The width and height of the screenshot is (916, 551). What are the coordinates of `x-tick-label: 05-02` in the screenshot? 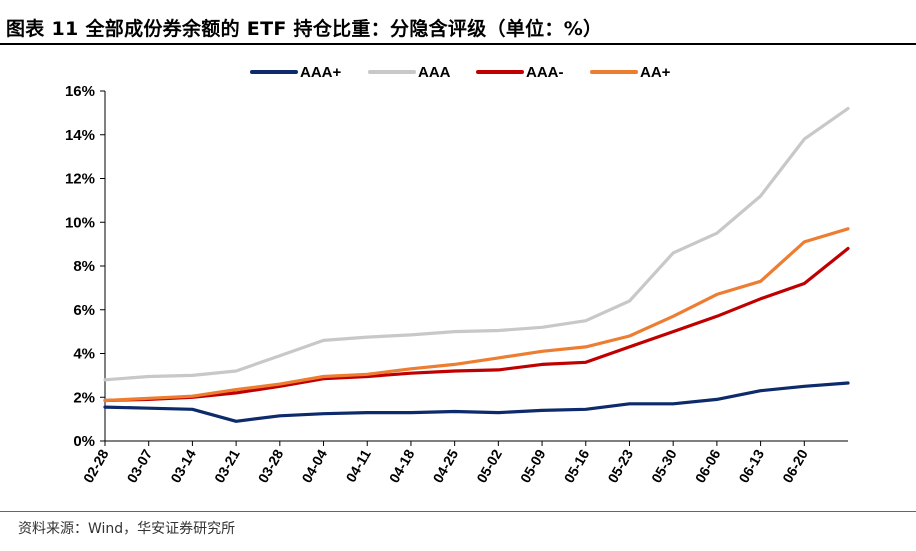 It's located at (489, 465).